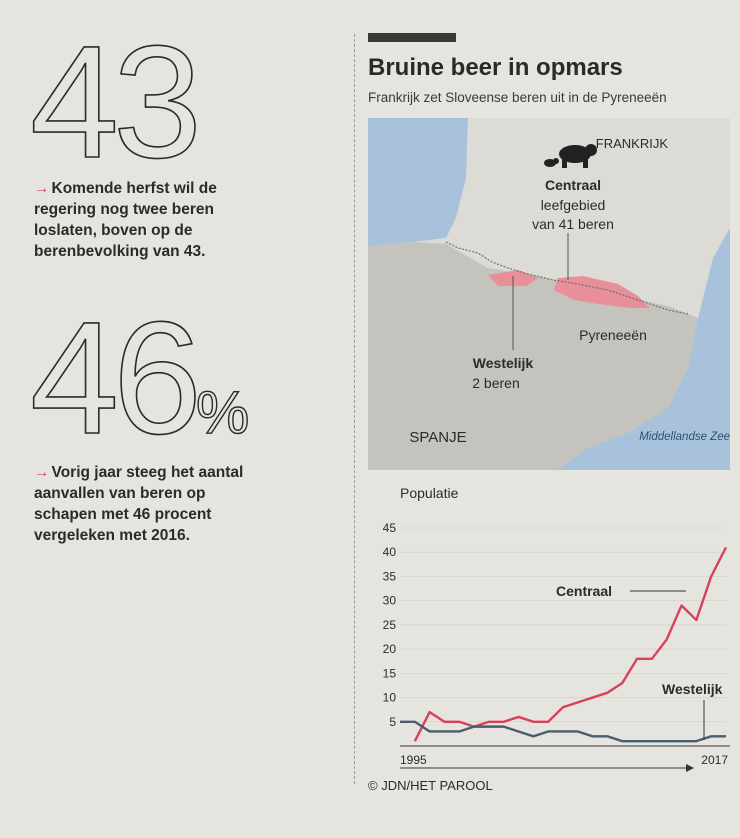 This screenshot has height=838, width=740. I want to click on y-tick-label: 25, so click(390, 625).